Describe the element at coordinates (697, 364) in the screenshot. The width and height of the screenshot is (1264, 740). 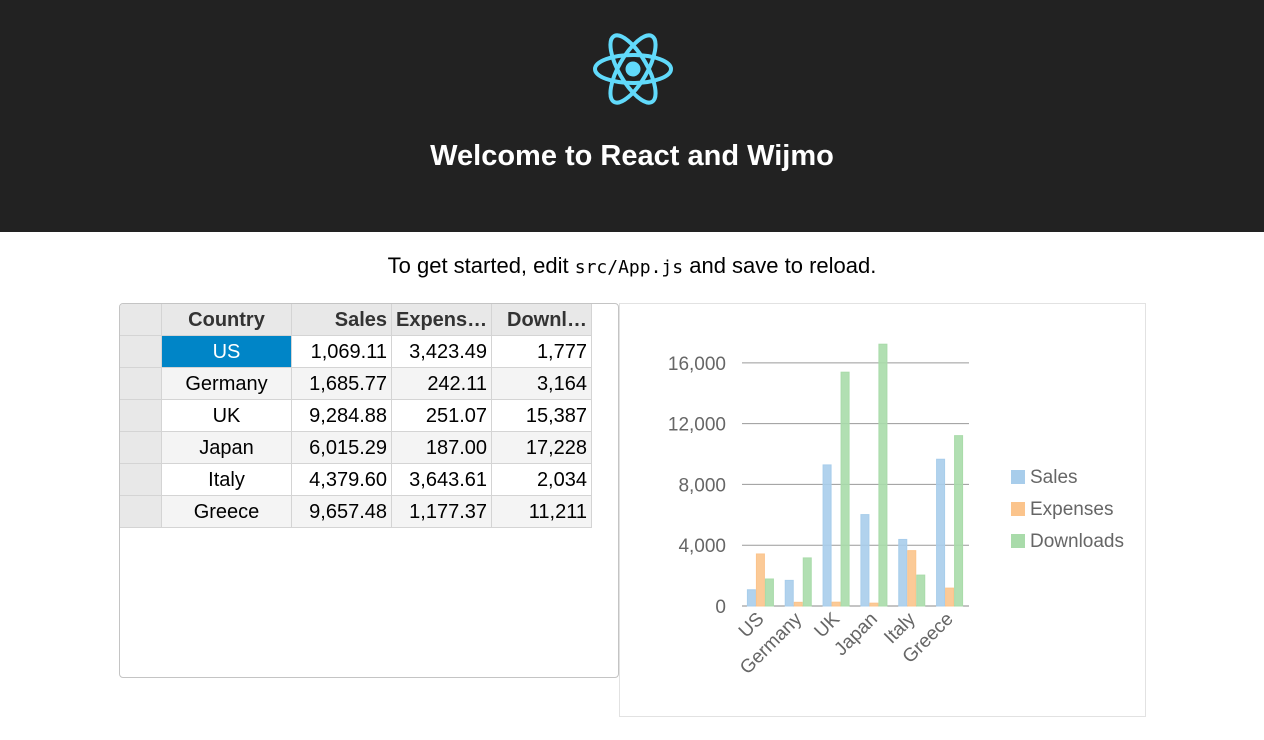
I see `y-tick-label: 16,000` at that location.